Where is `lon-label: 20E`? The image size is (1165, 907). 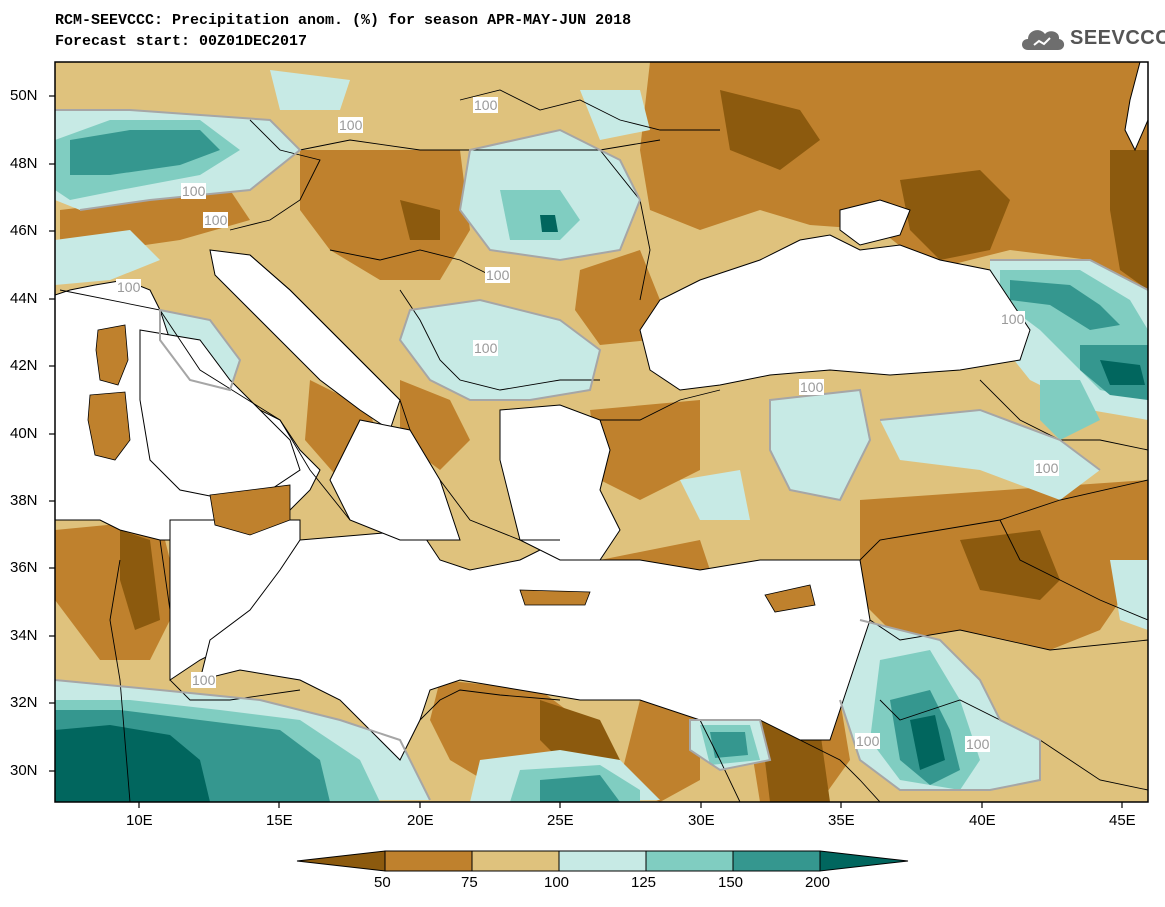 lon-label: 20E is located at coordinates (420, 820).